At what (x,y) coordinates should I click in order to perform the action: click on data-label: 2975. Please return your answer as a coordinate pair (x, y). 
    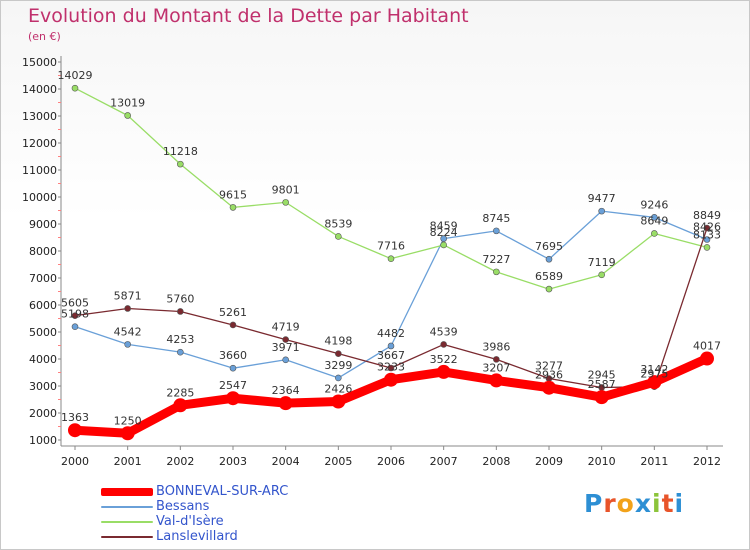
    Looking at the image, I should click on (654, 374).